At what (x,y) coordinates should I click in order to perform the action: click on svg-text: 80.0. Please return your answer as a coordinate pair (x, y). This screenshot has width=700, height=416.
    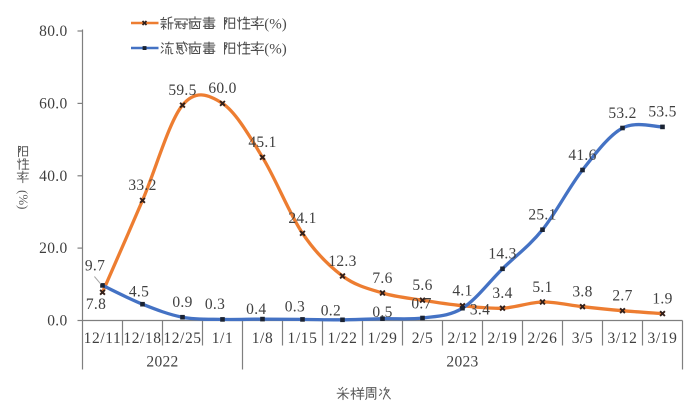
    Looking at the image, I should click on (53, 31).